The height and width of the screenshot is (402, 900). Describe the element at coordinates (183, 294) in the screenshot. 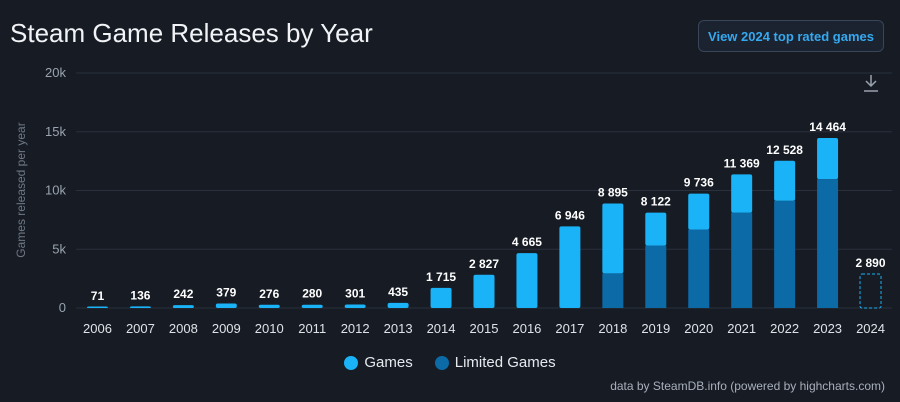

I see `data-label: 242` at that location.